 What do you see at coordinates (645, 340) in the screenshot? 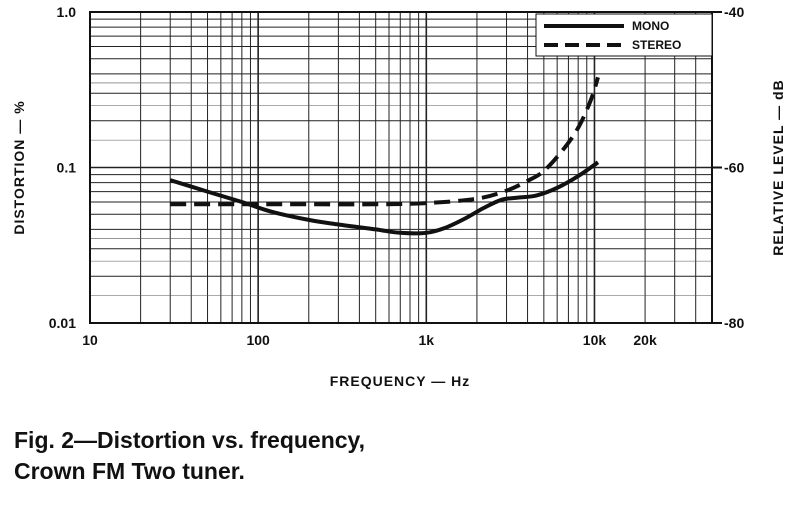
I see `x-tick-label: 20k` at bounding box center [645, 340].